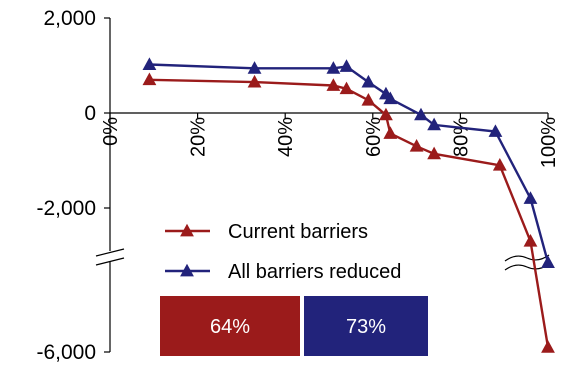 This screenshot has height=376, width=561. I want to click on share-box-label: 64%, so click(230, 327).